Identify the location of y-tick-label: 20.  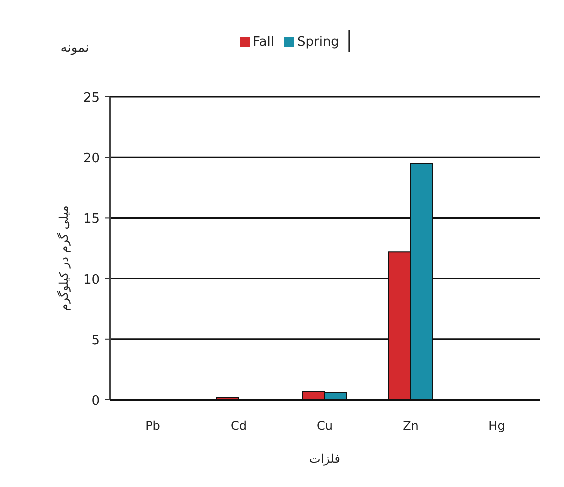
(91, 159).